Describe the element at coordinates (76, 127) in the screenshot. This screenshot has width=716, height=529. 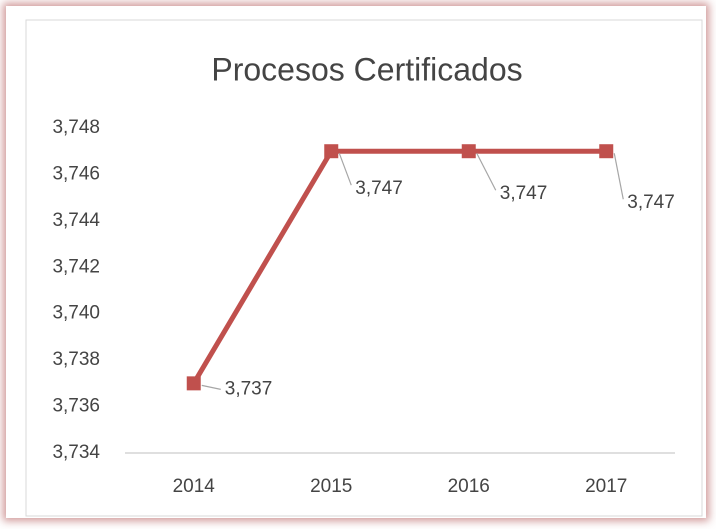
I see `y-tick-label: 3,748` at that location.